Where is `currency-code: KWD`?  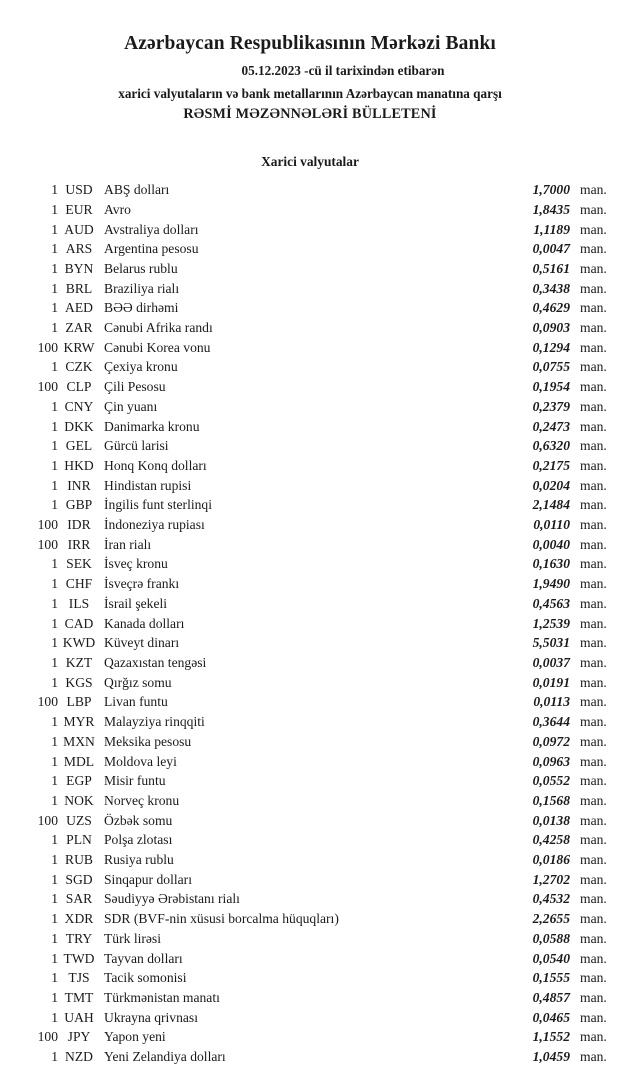
currency-code: KWD is located at coordinates (79, 643).